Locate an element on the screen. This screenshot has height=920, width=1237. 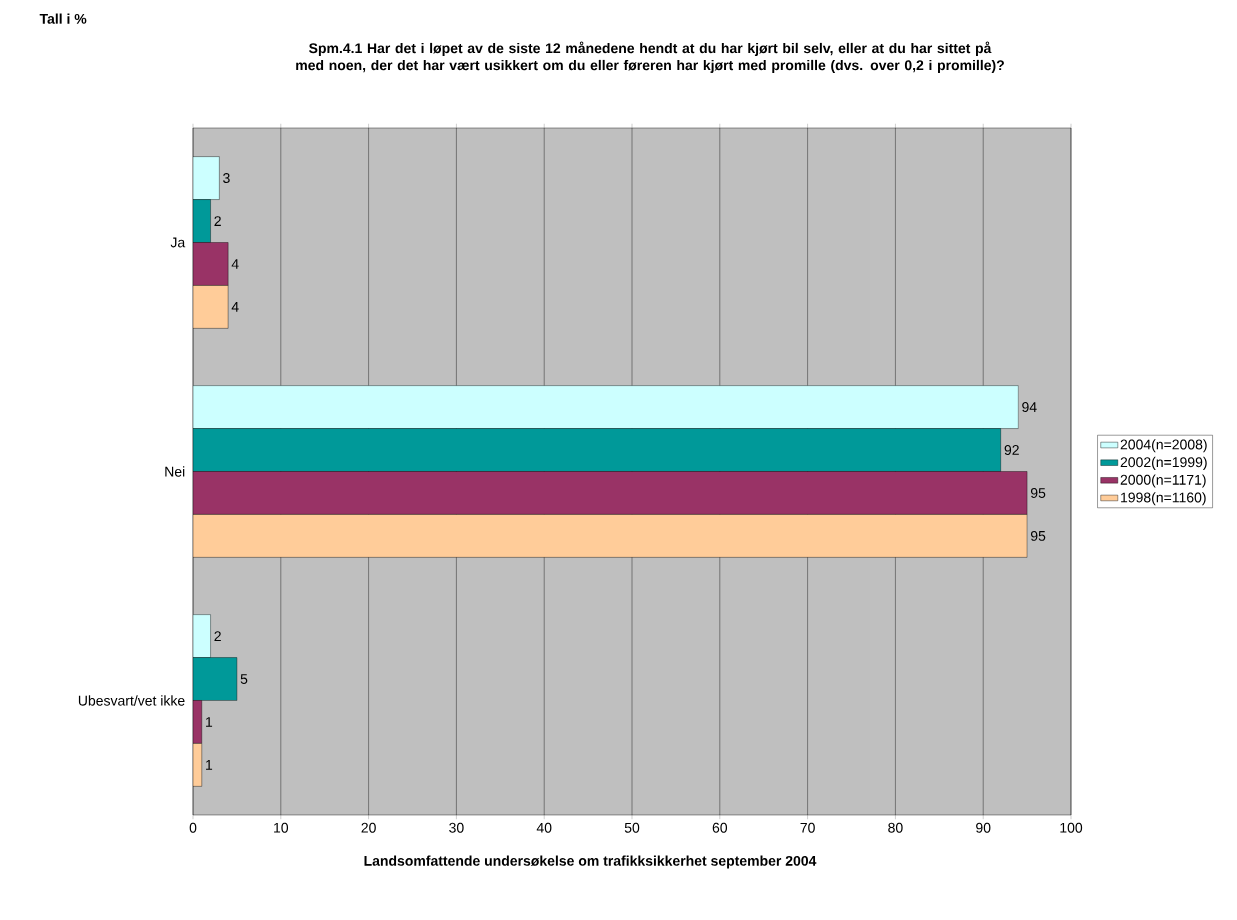
x-tick-label: 70 is located at coordinates (807, 827).